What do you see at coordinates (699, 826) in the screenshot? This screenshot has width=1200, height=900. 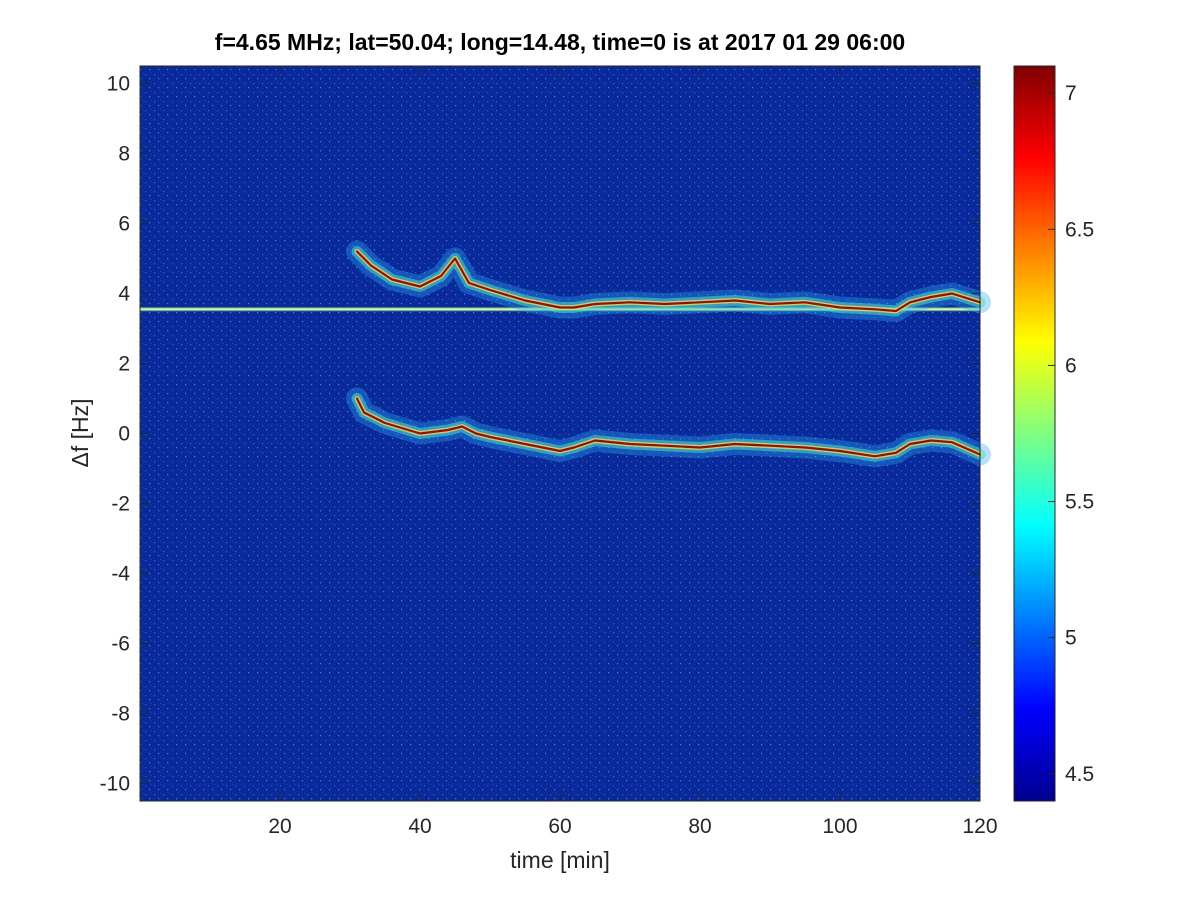 I see `x-tick-label: 80` at bounding box center [699, 826].